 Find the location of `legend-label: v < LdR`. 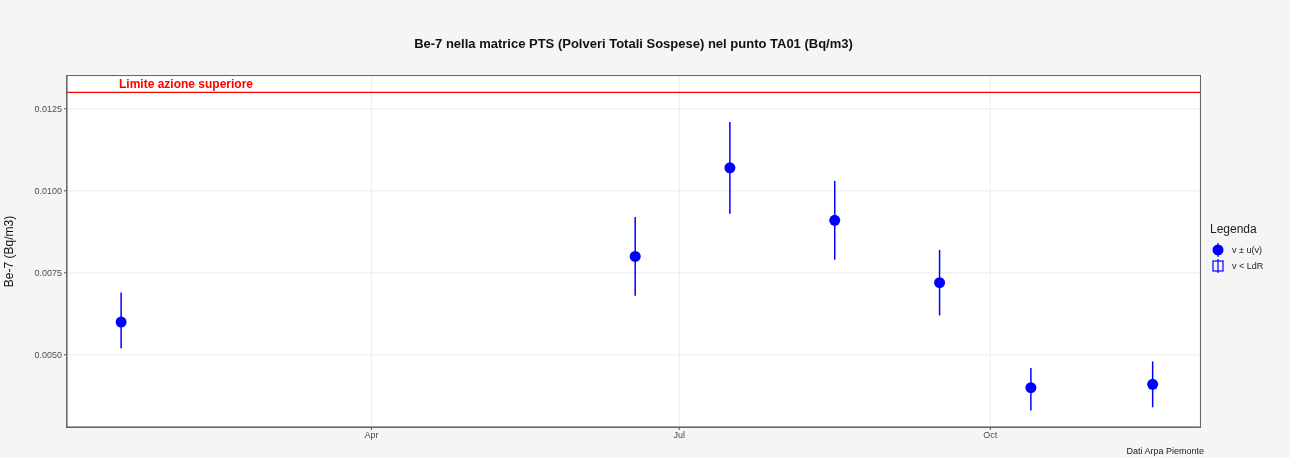

legend-label: v < LdR is located at coordinates (1248, 266).